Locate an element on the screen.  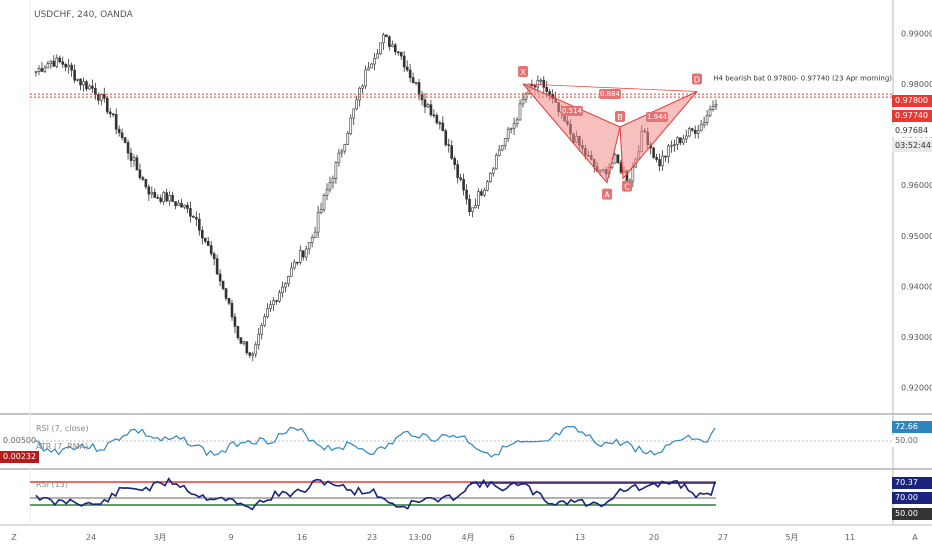
time-axis-tick: 27 is located at coordinates (723, 537).